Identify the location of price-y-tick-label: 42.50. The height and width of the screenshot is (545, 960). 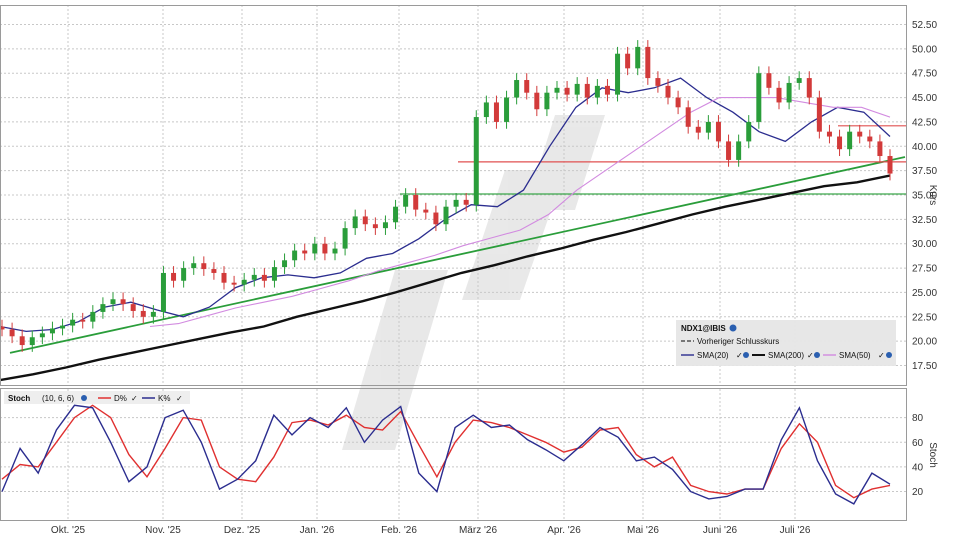
(924, 122).